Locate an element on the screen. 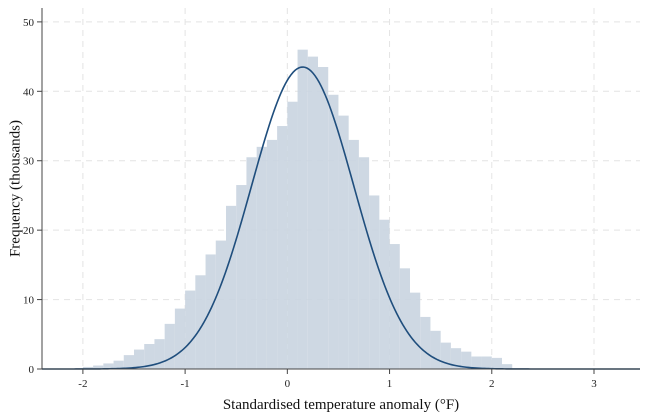  y-tick-label: 0 is located at coordinates (32, 370).